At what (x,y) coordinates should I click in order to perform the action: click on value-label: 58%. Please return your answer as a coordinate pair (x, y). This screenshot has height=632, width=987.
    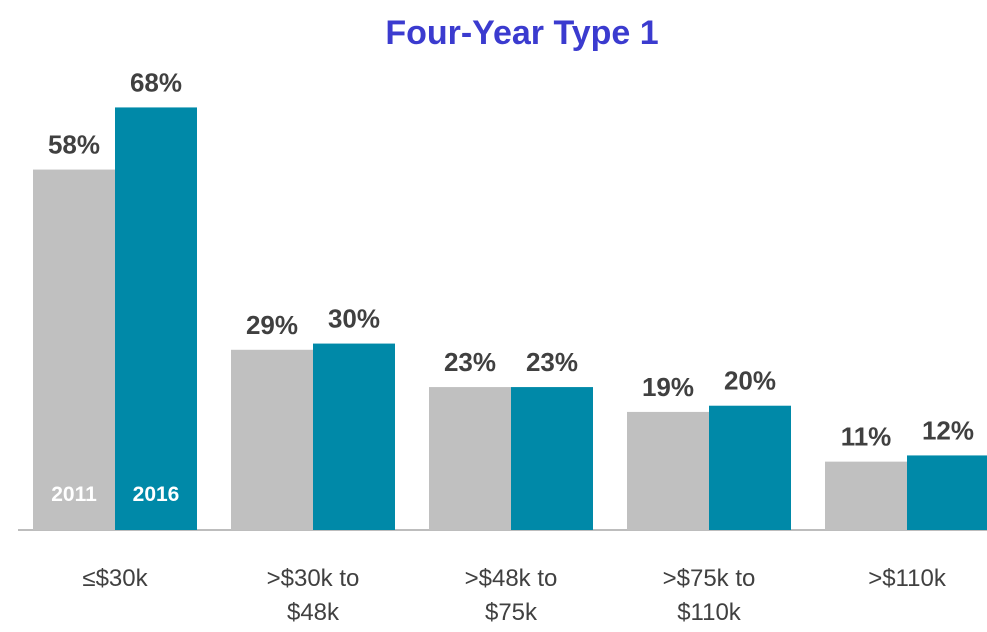
    Looking at the image, I should click on (74, 145).